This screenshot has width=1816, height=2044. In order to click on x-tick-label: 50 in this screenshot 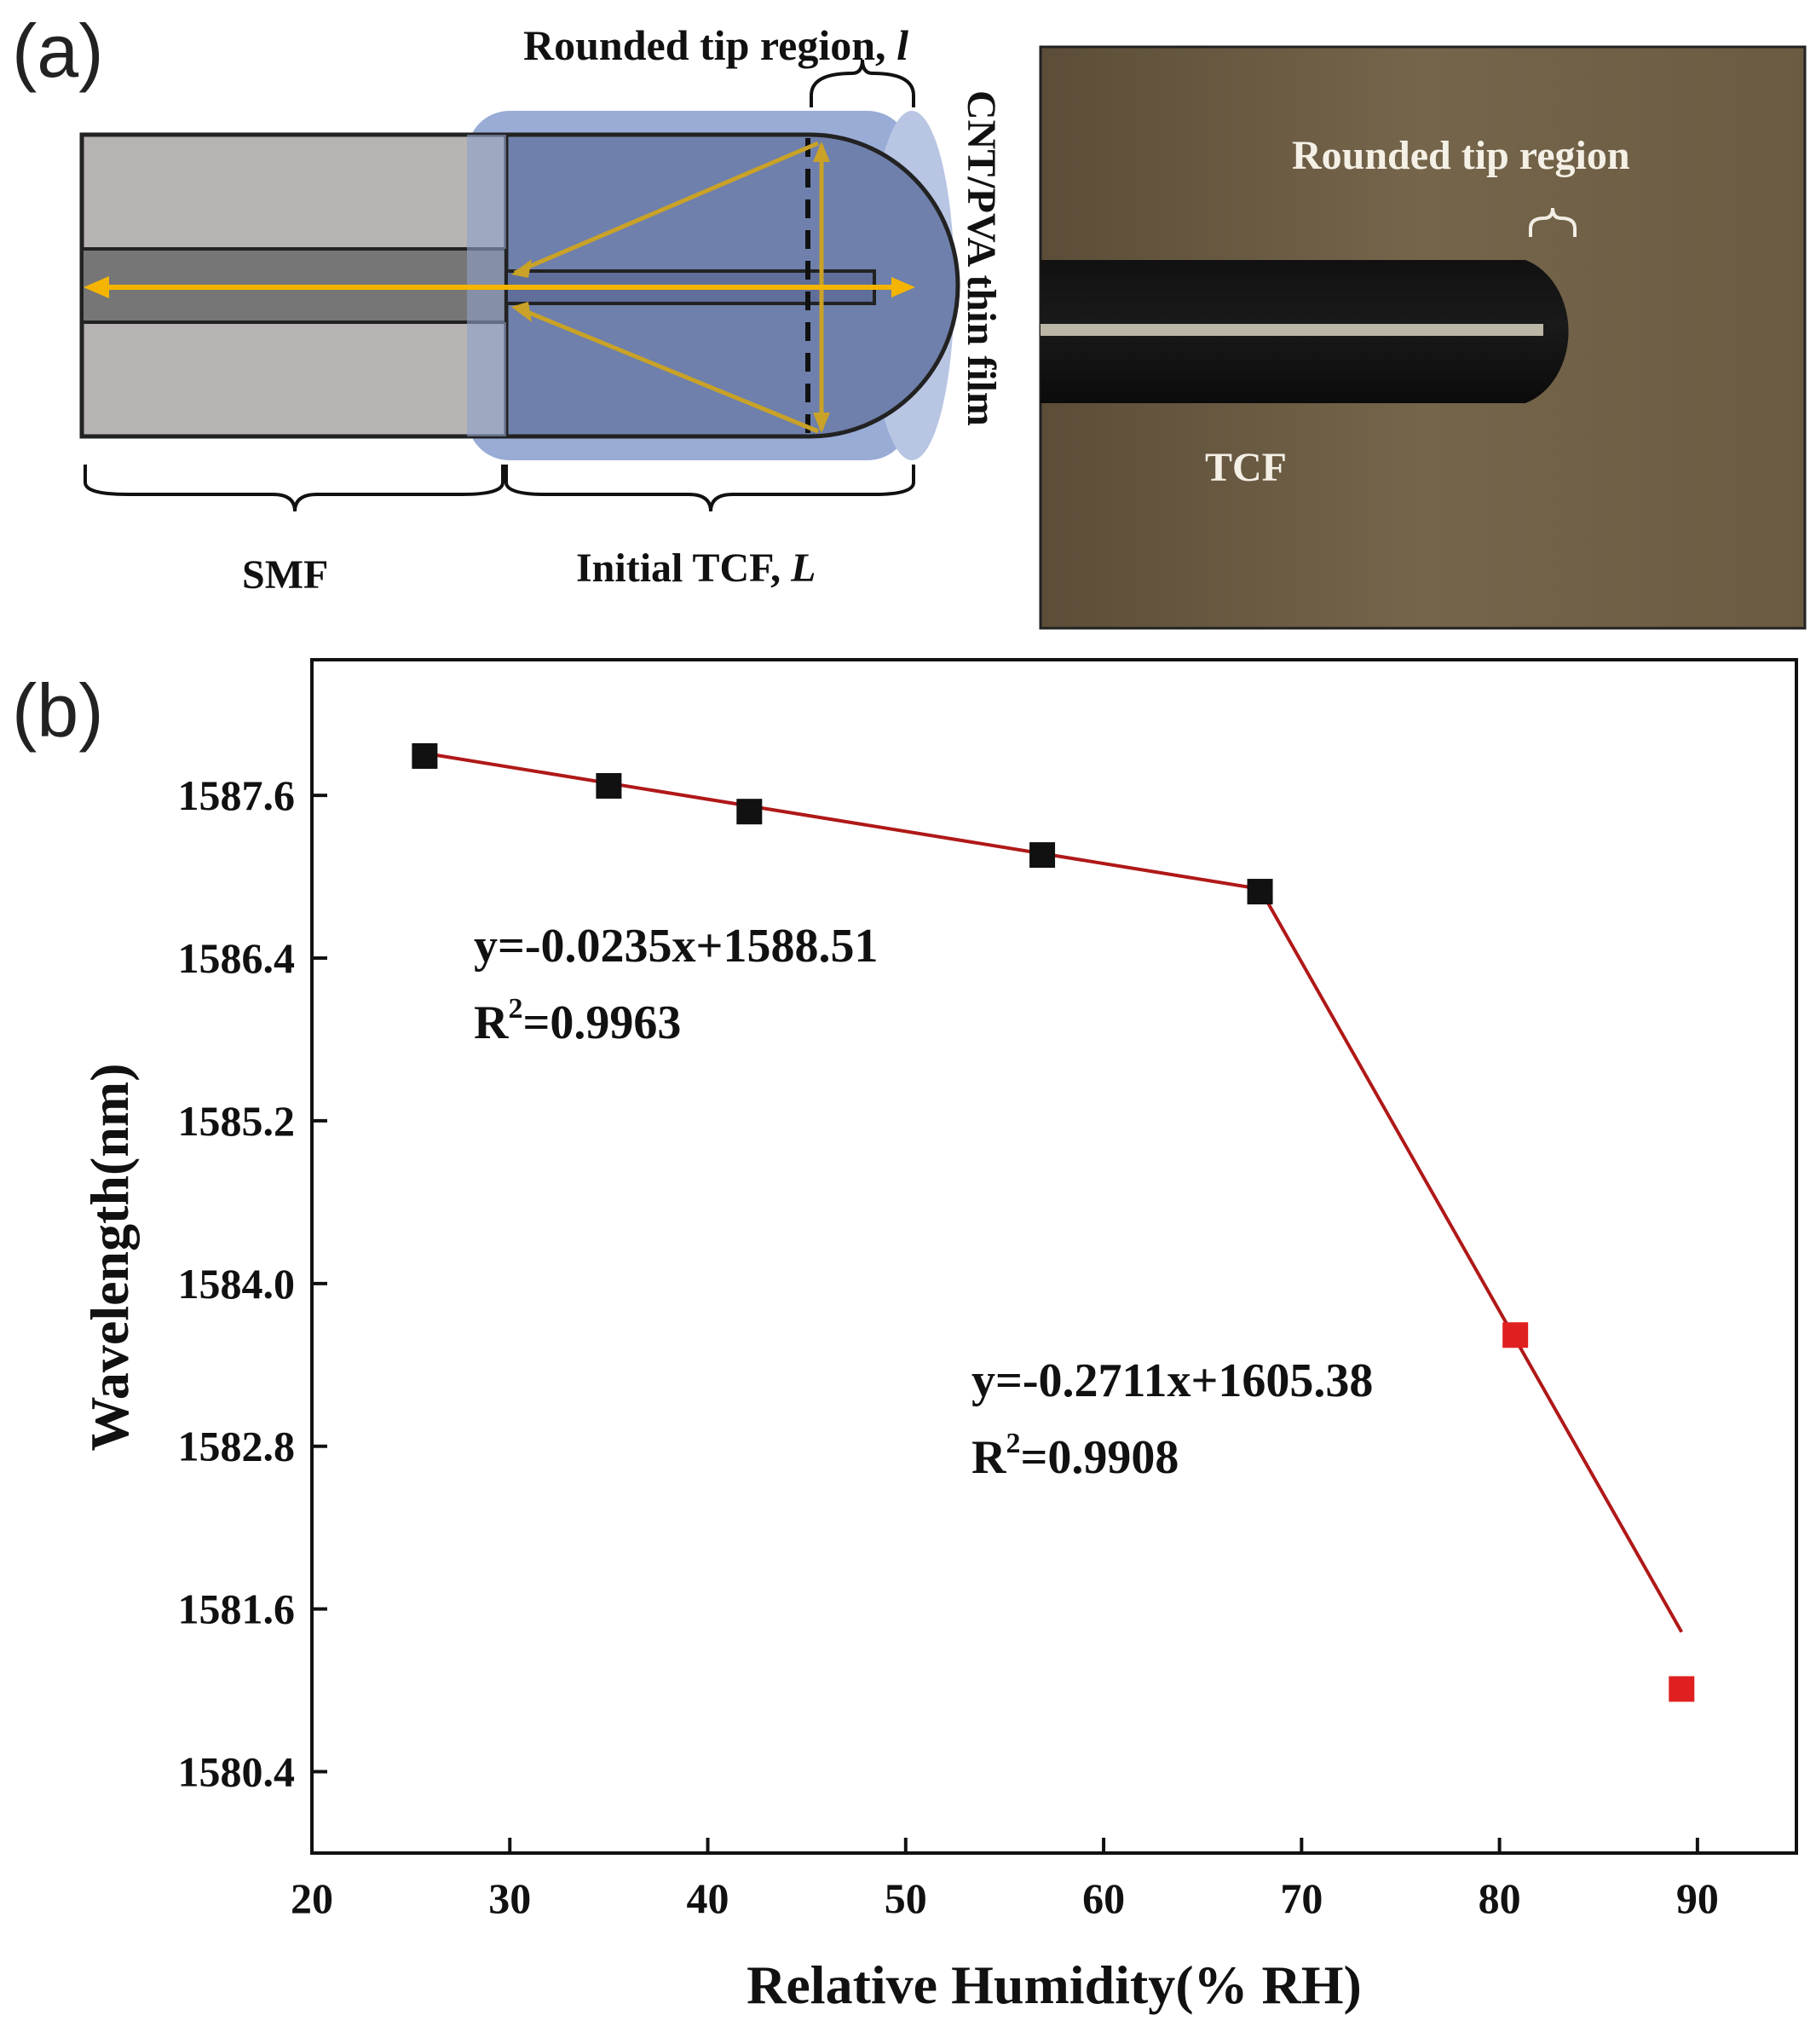, I will do `click(906, 1898)`.